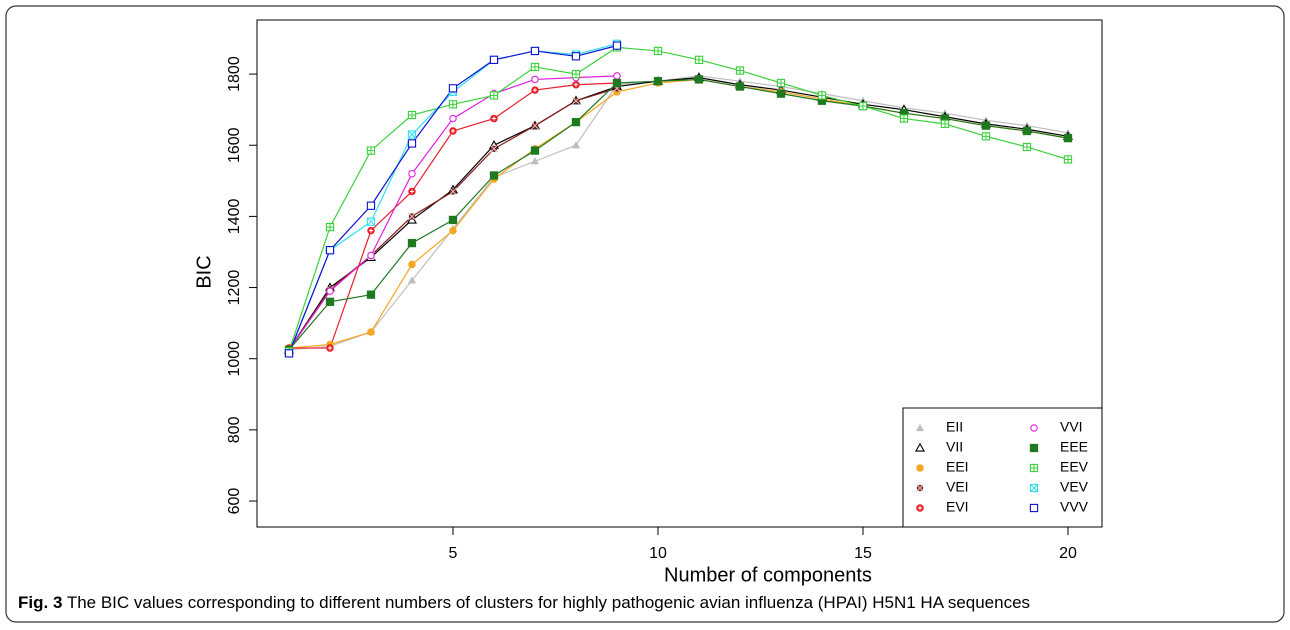 Image resolution: width=1290 pixels, height=630 pixels. What do you see at coordinates (234, 74) in the screenshot?
I see `y-tick-label: 1800` at bounding box center [234, 74].